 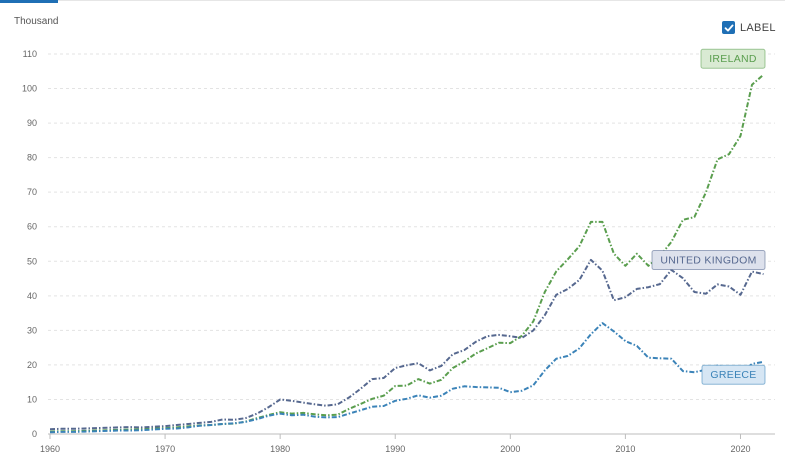 I want to click on y-tick-label: 60, so click(x=32, y=227).